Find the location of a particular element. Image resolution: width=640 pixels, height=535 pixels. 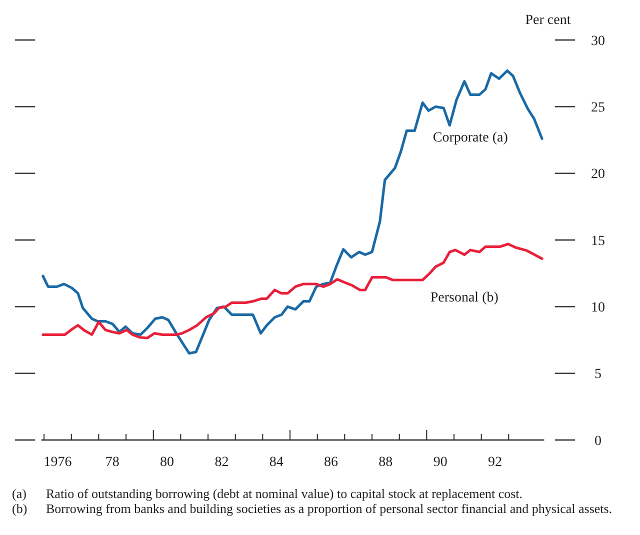

line-series is located at coordinates (293, 291).